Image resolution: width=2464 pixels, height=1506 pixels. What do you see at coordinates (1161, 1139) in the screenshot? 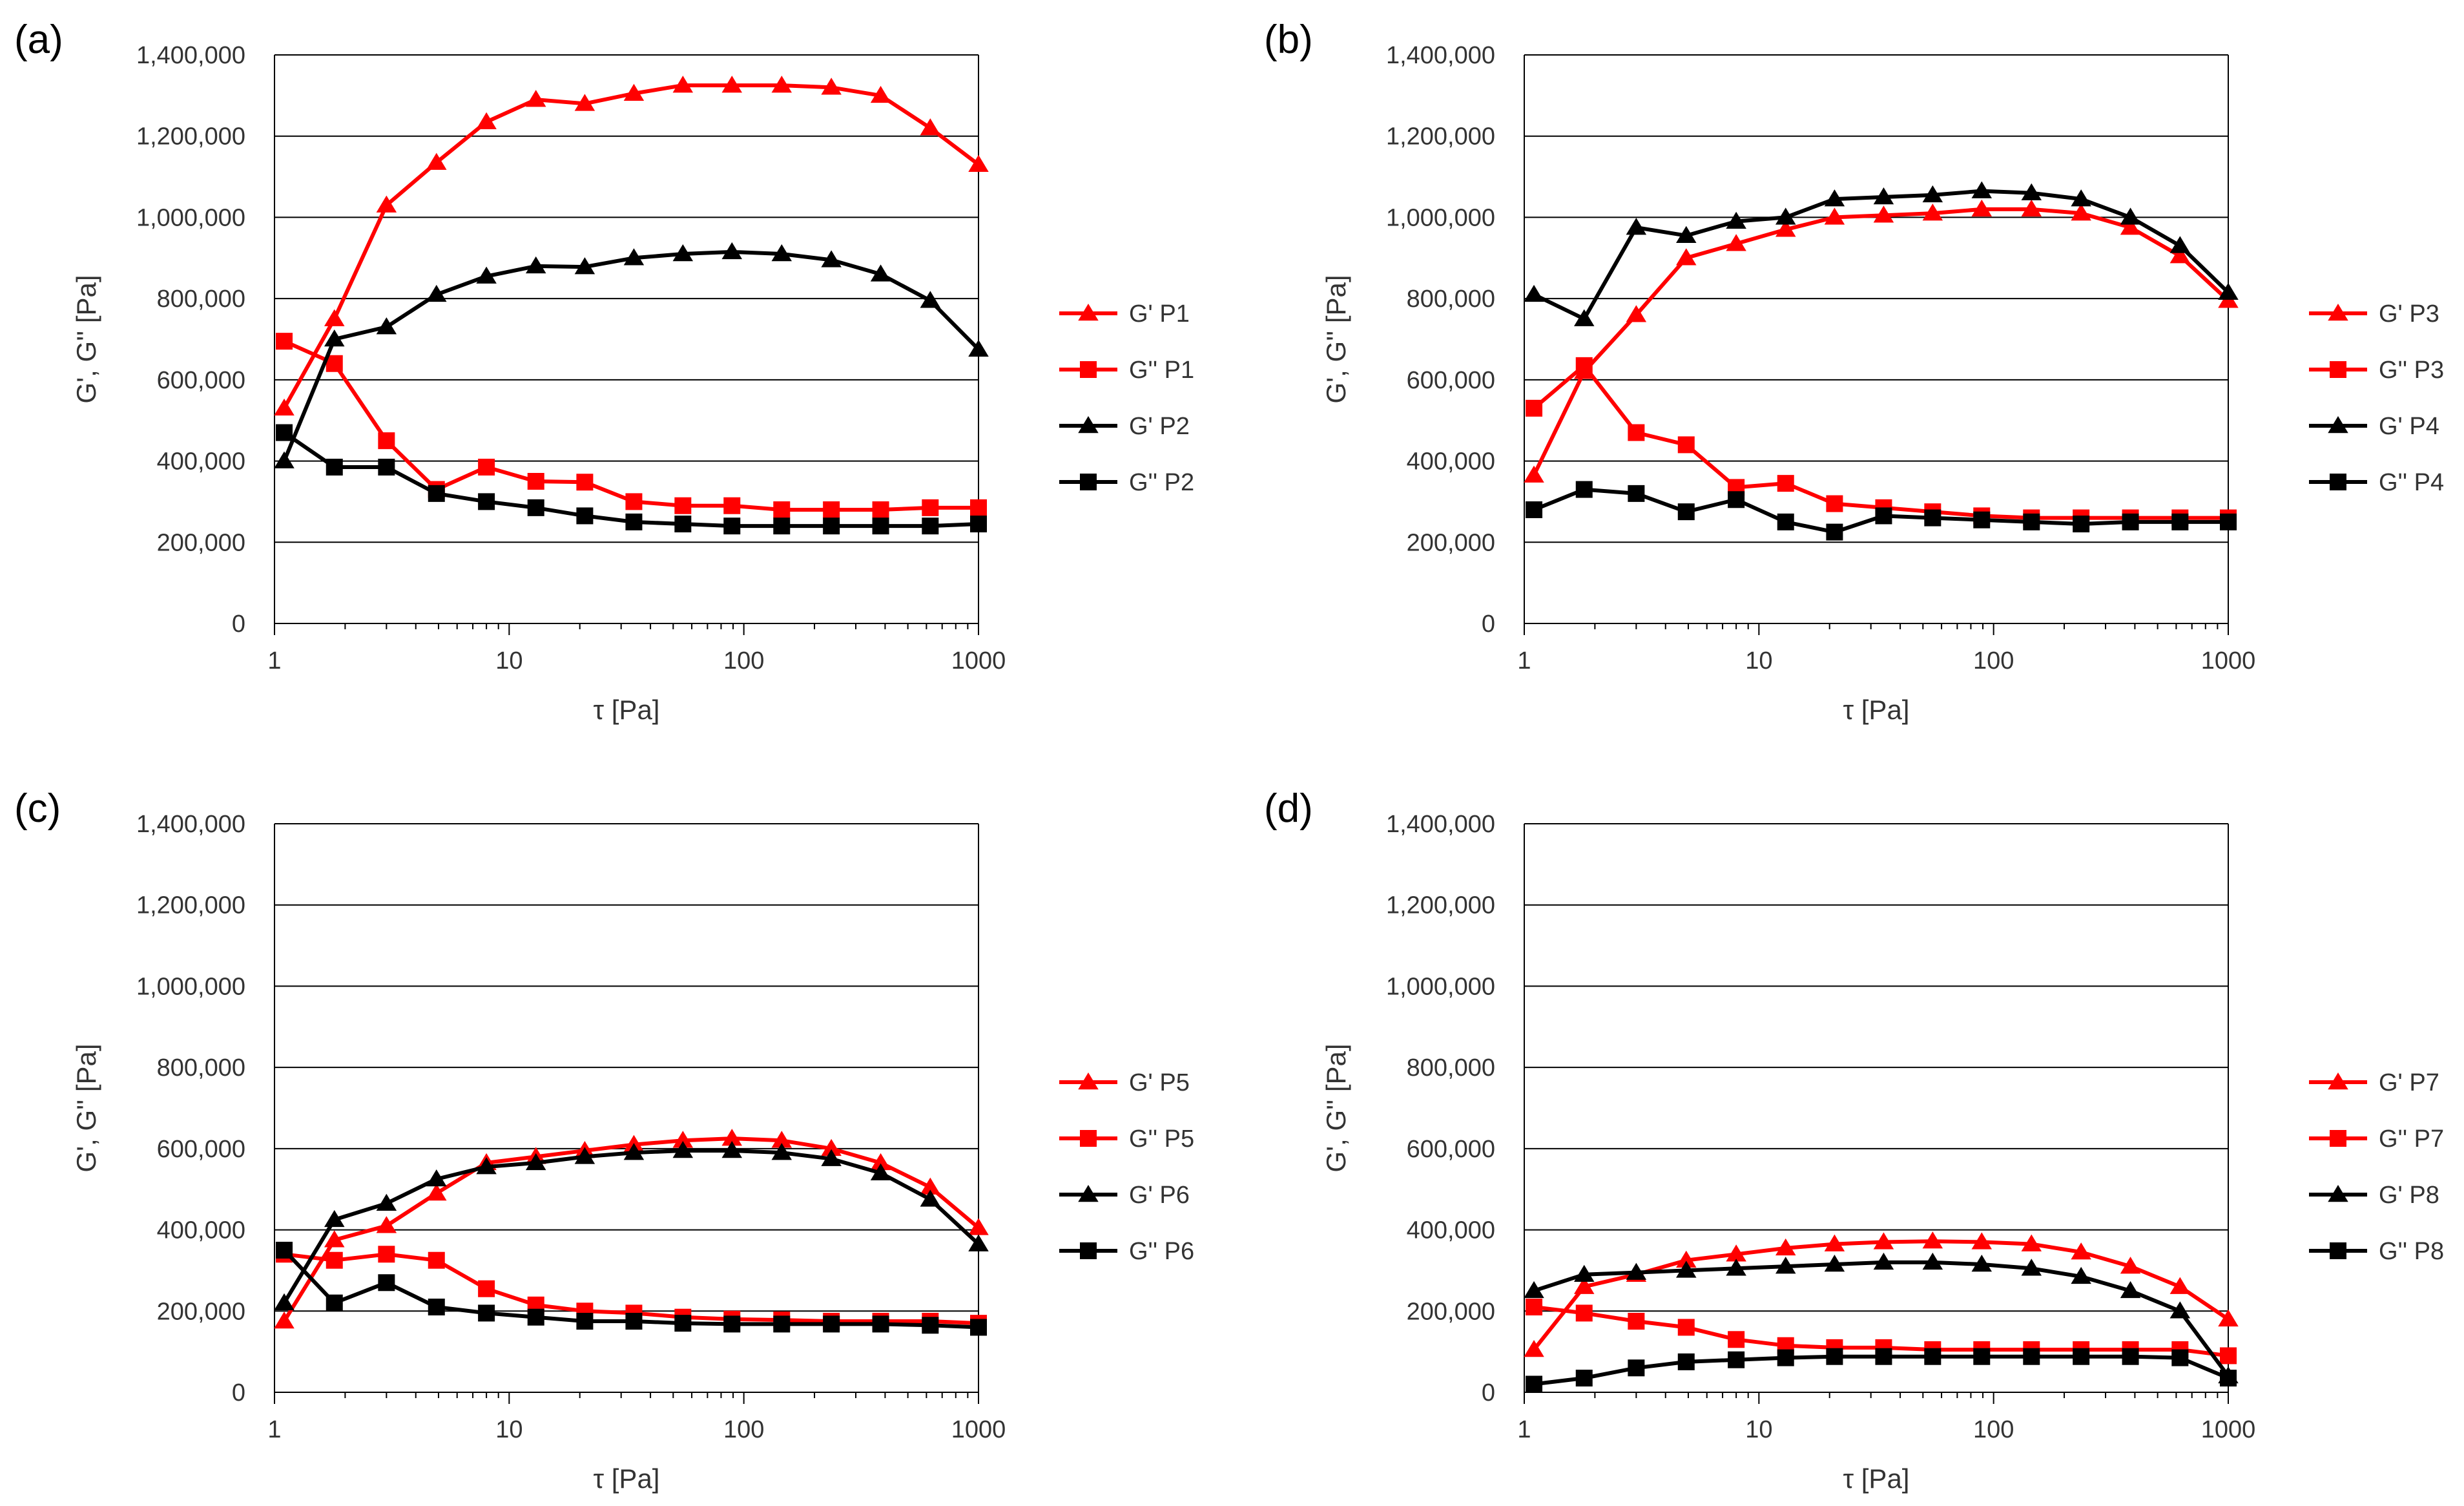
I see `legend-label: G'' P5` at bounding box center [1161, 1139].